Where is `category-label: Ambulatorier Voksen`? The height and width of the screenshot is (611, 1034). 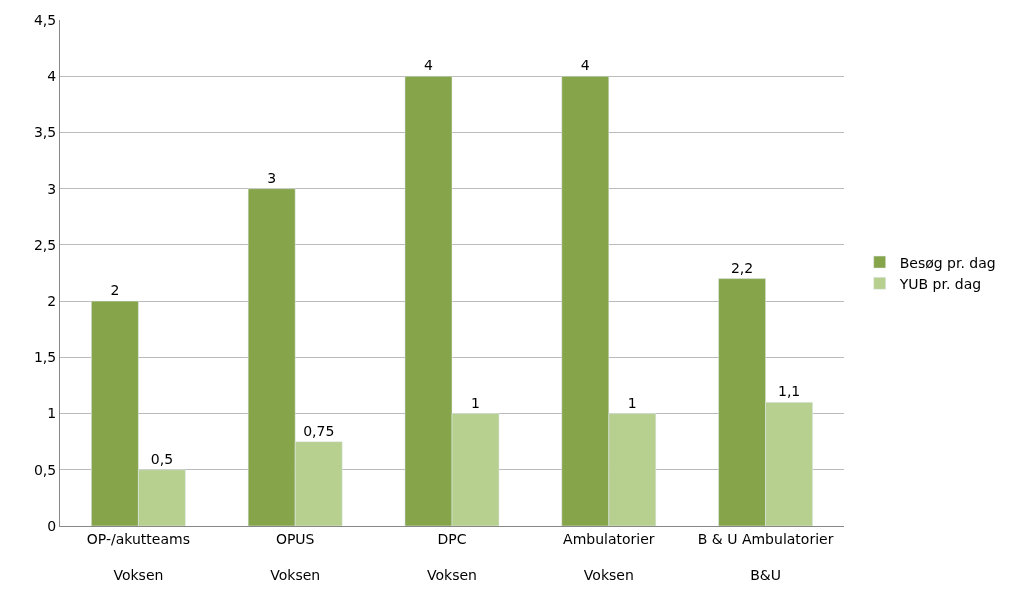
category-label: Ambulatorier Voksen is located at coordinates (609, 557).